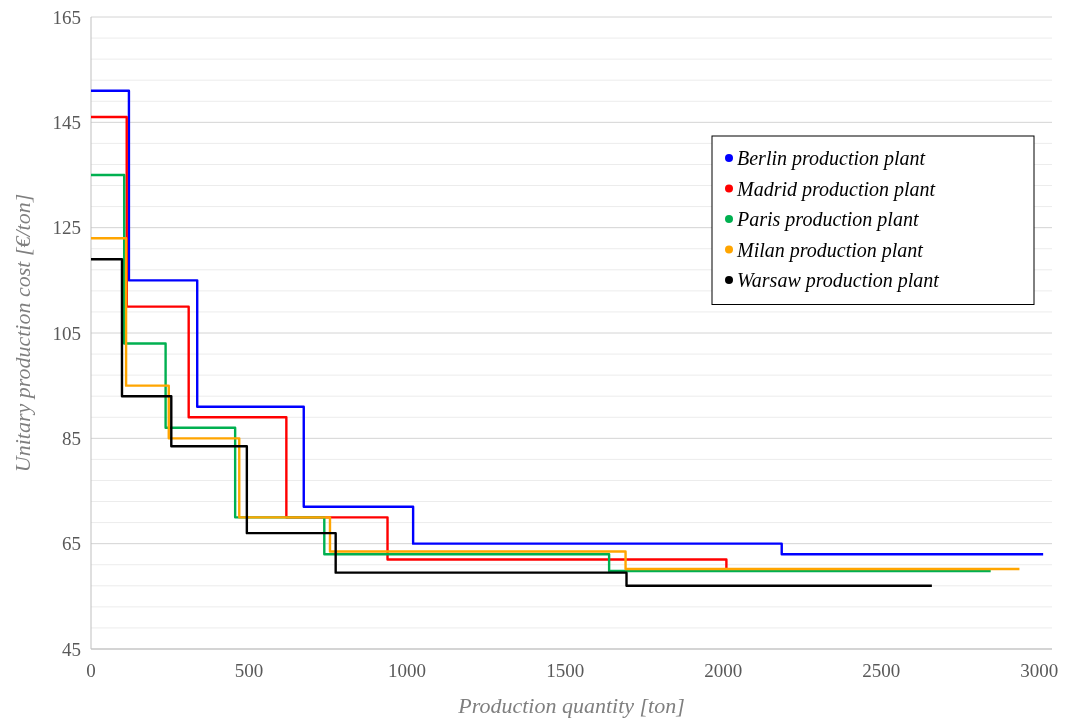  I want to click on legend-label: Madrid production plant, so click(836, 189).